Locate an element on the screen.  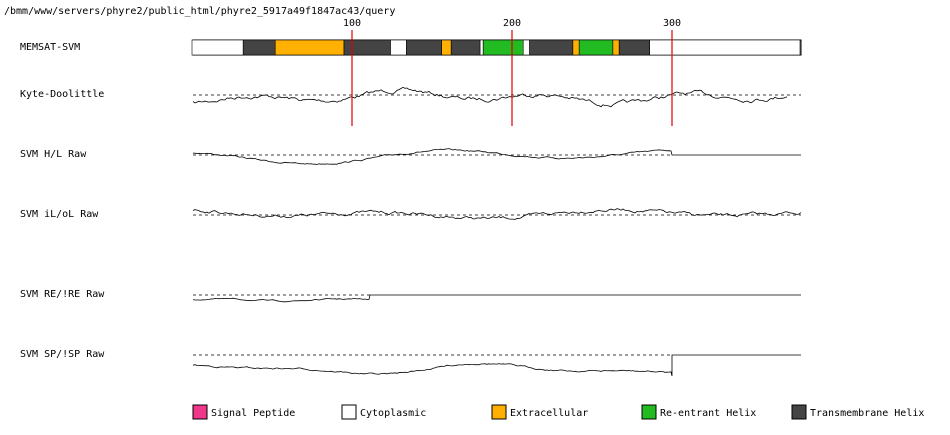
track-label: Kyte-Doolittle is located at coordinates (62, 94).